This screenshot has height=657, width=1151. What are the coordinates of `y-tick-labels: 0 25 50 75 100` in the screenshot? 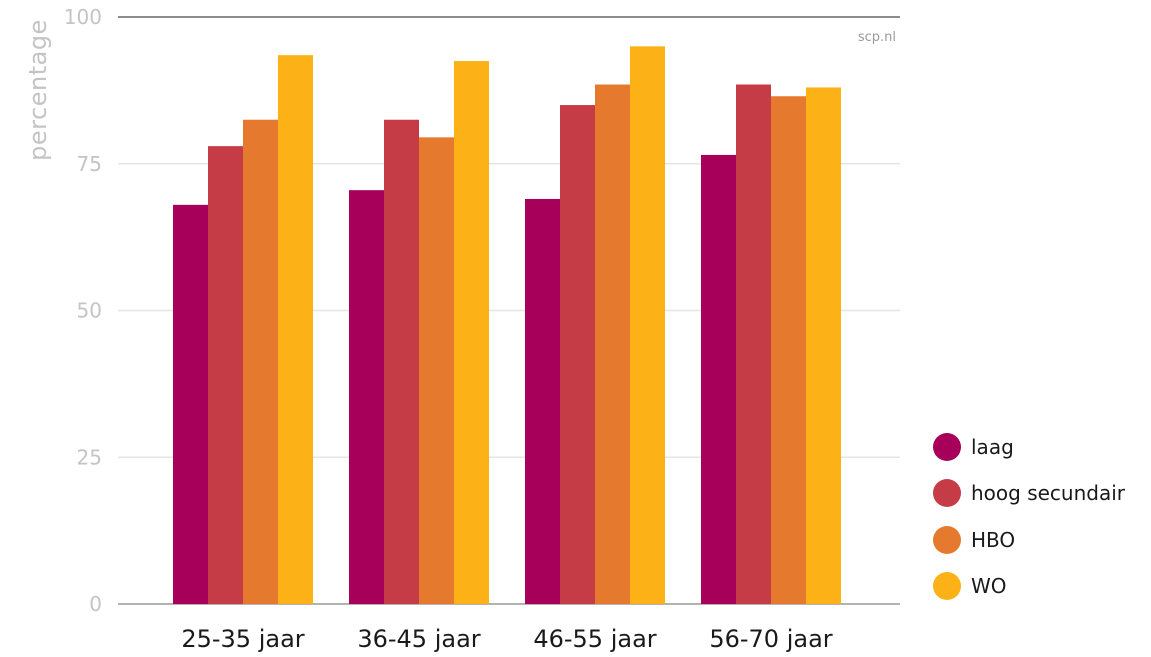 It's located at (83, 310).